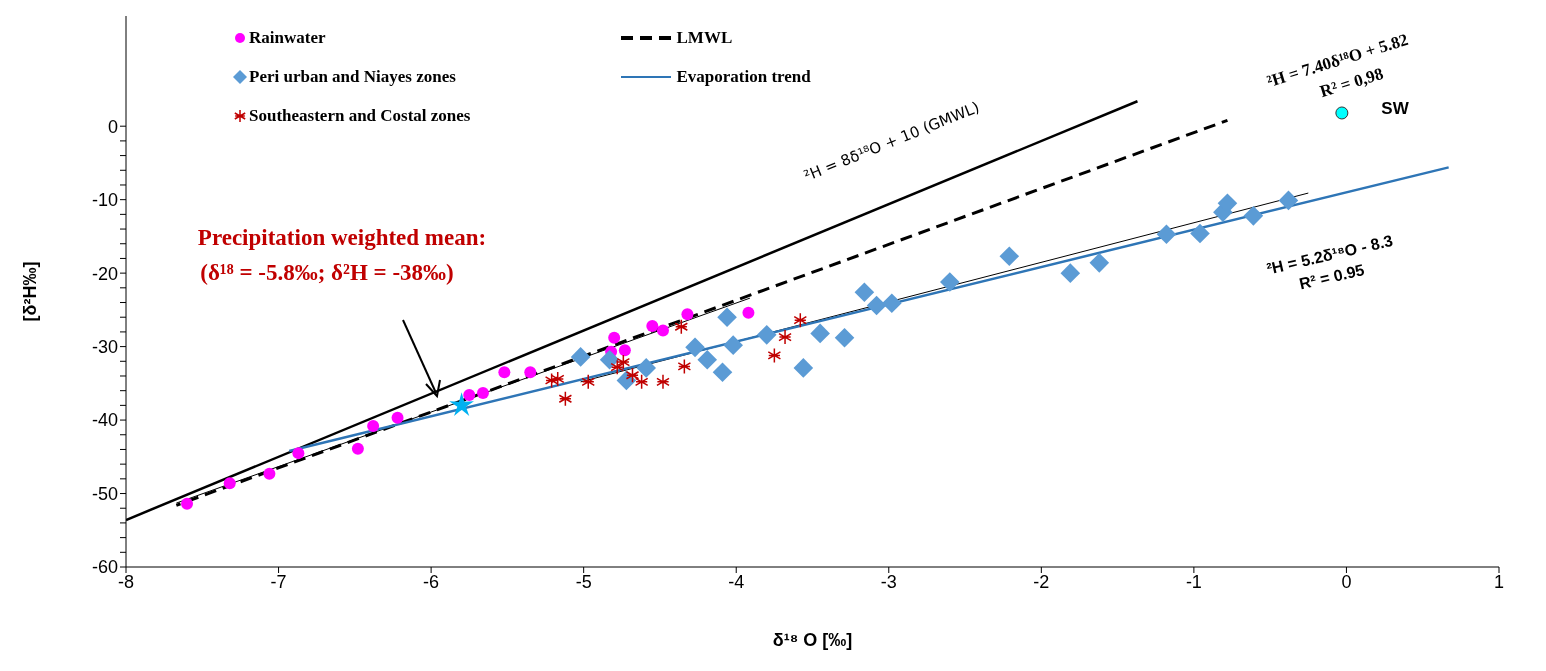 The height and width of the screenshot is (671, 1546). Describe the element at coordinates (104, 200) in the screenshot. I see `y-tick-label: -10` at that location.